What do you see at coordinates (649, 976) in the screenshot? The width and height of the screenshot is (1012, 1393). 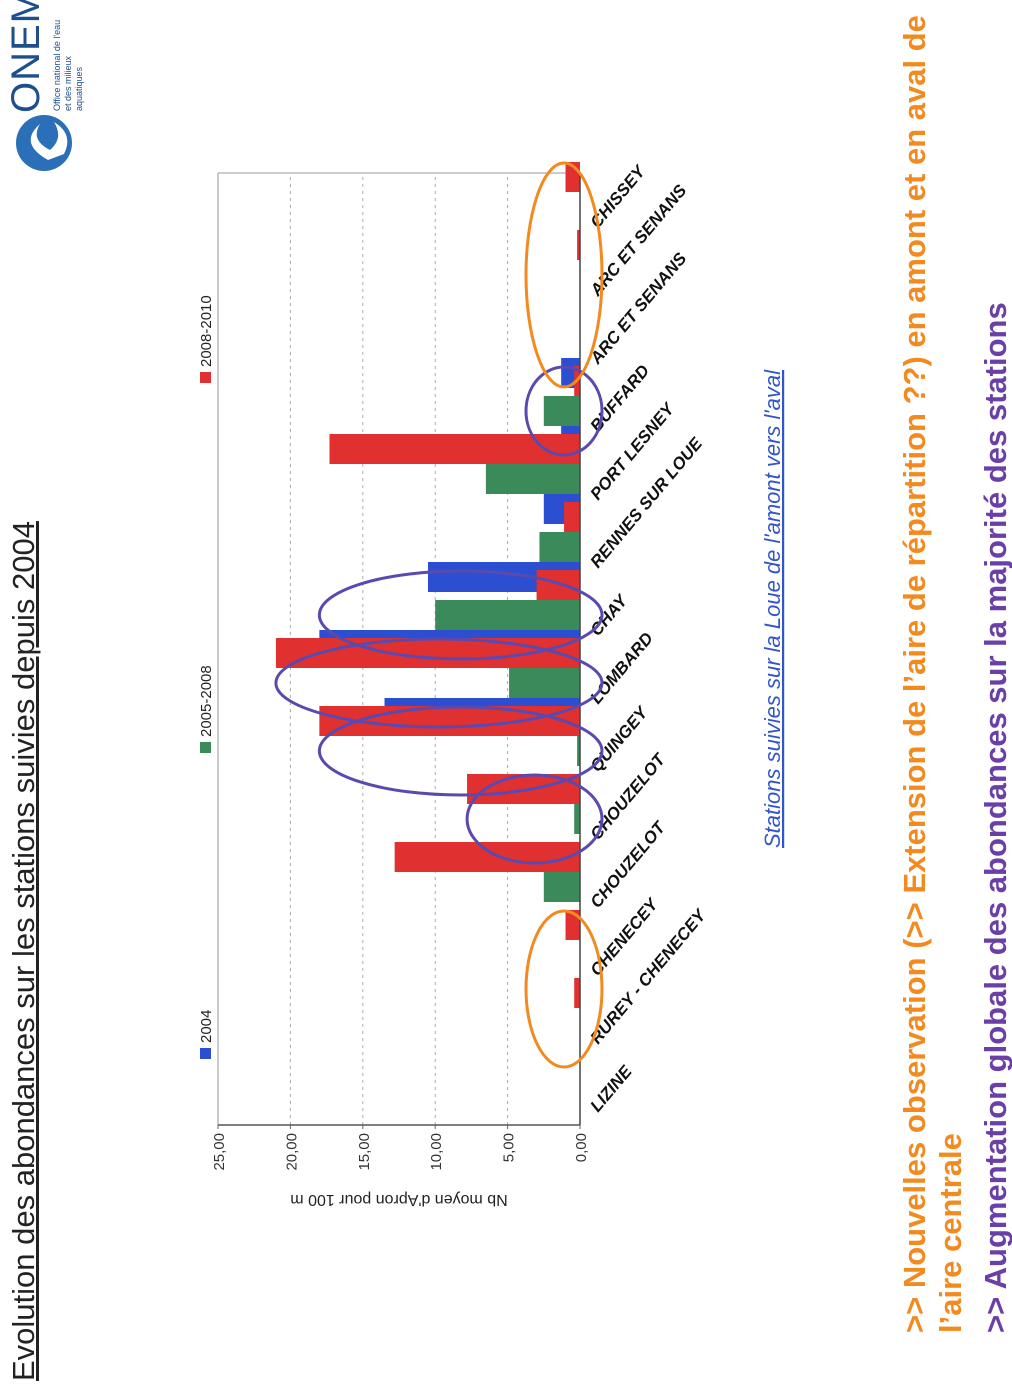 I see `category-label: RUREY - CHENECEY` at bounding box center [649, 976].